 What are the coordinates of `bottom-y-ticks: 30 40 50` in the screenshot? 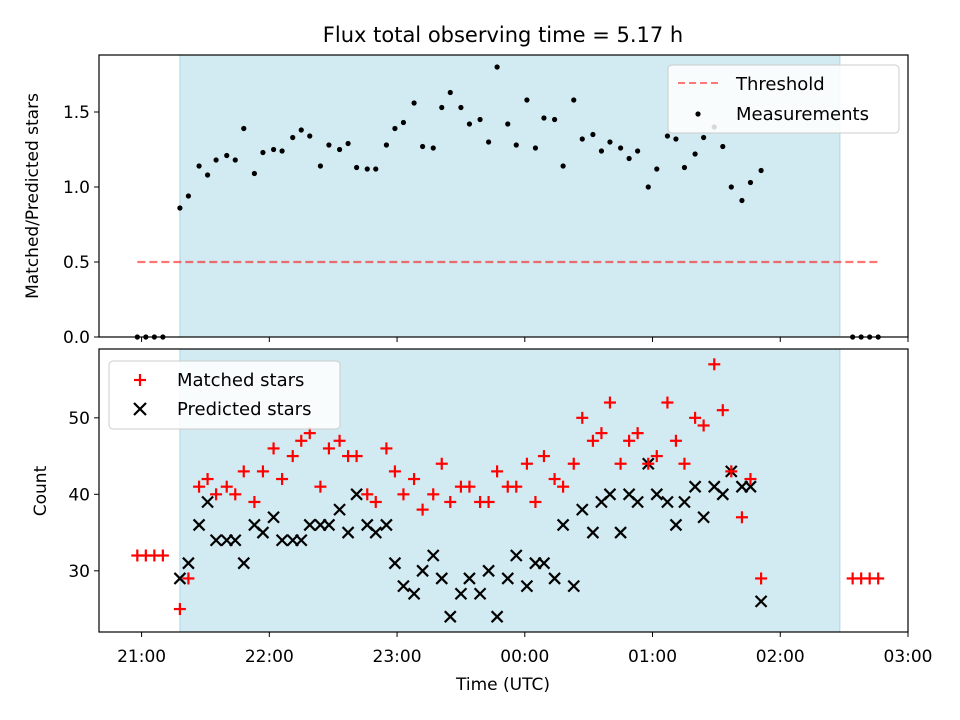 It's located at (83, 495).